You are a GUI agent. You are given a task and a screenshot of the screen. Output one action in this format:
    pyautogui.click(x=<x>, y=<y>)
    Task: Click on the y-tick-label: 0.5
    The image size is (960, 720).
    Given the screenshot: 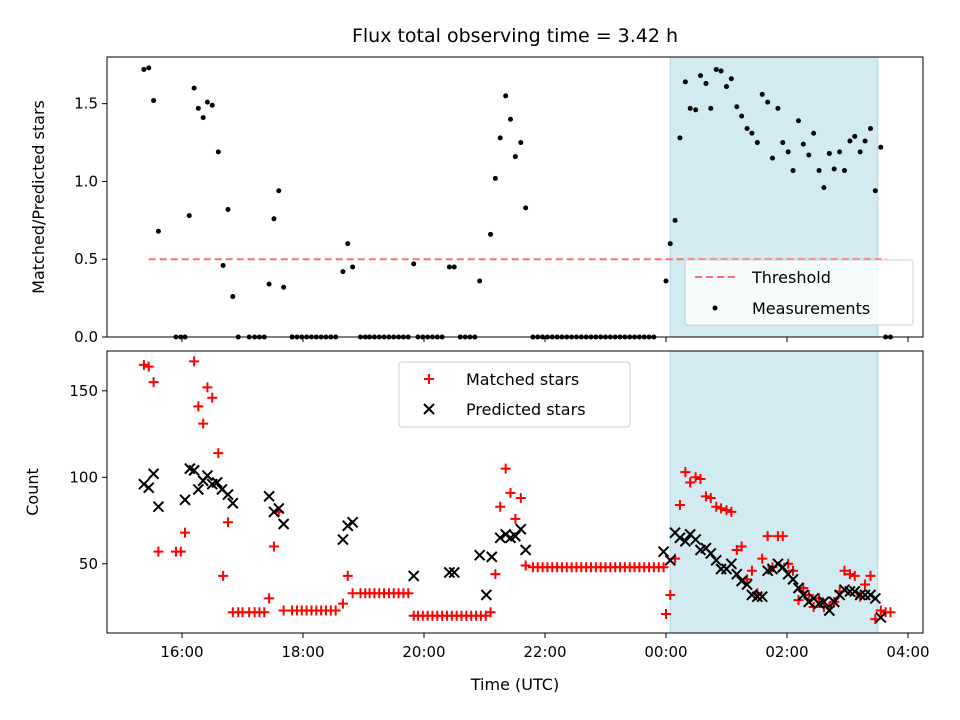 What is the action you would take?
    pyautogui.click(x=86, y=259)
    